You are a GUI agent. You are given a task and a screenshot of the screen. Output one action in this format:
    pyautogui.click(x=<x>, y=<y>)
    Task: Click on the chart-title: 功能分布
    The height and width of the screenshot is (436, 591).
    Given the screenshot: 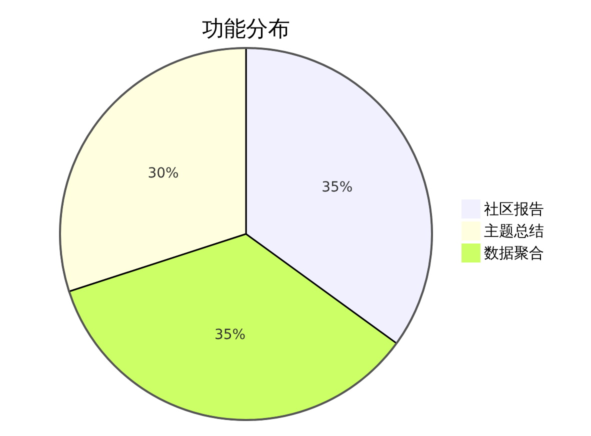 What is the action you would take?
    pyautogui.click(x=246, y=29)
    